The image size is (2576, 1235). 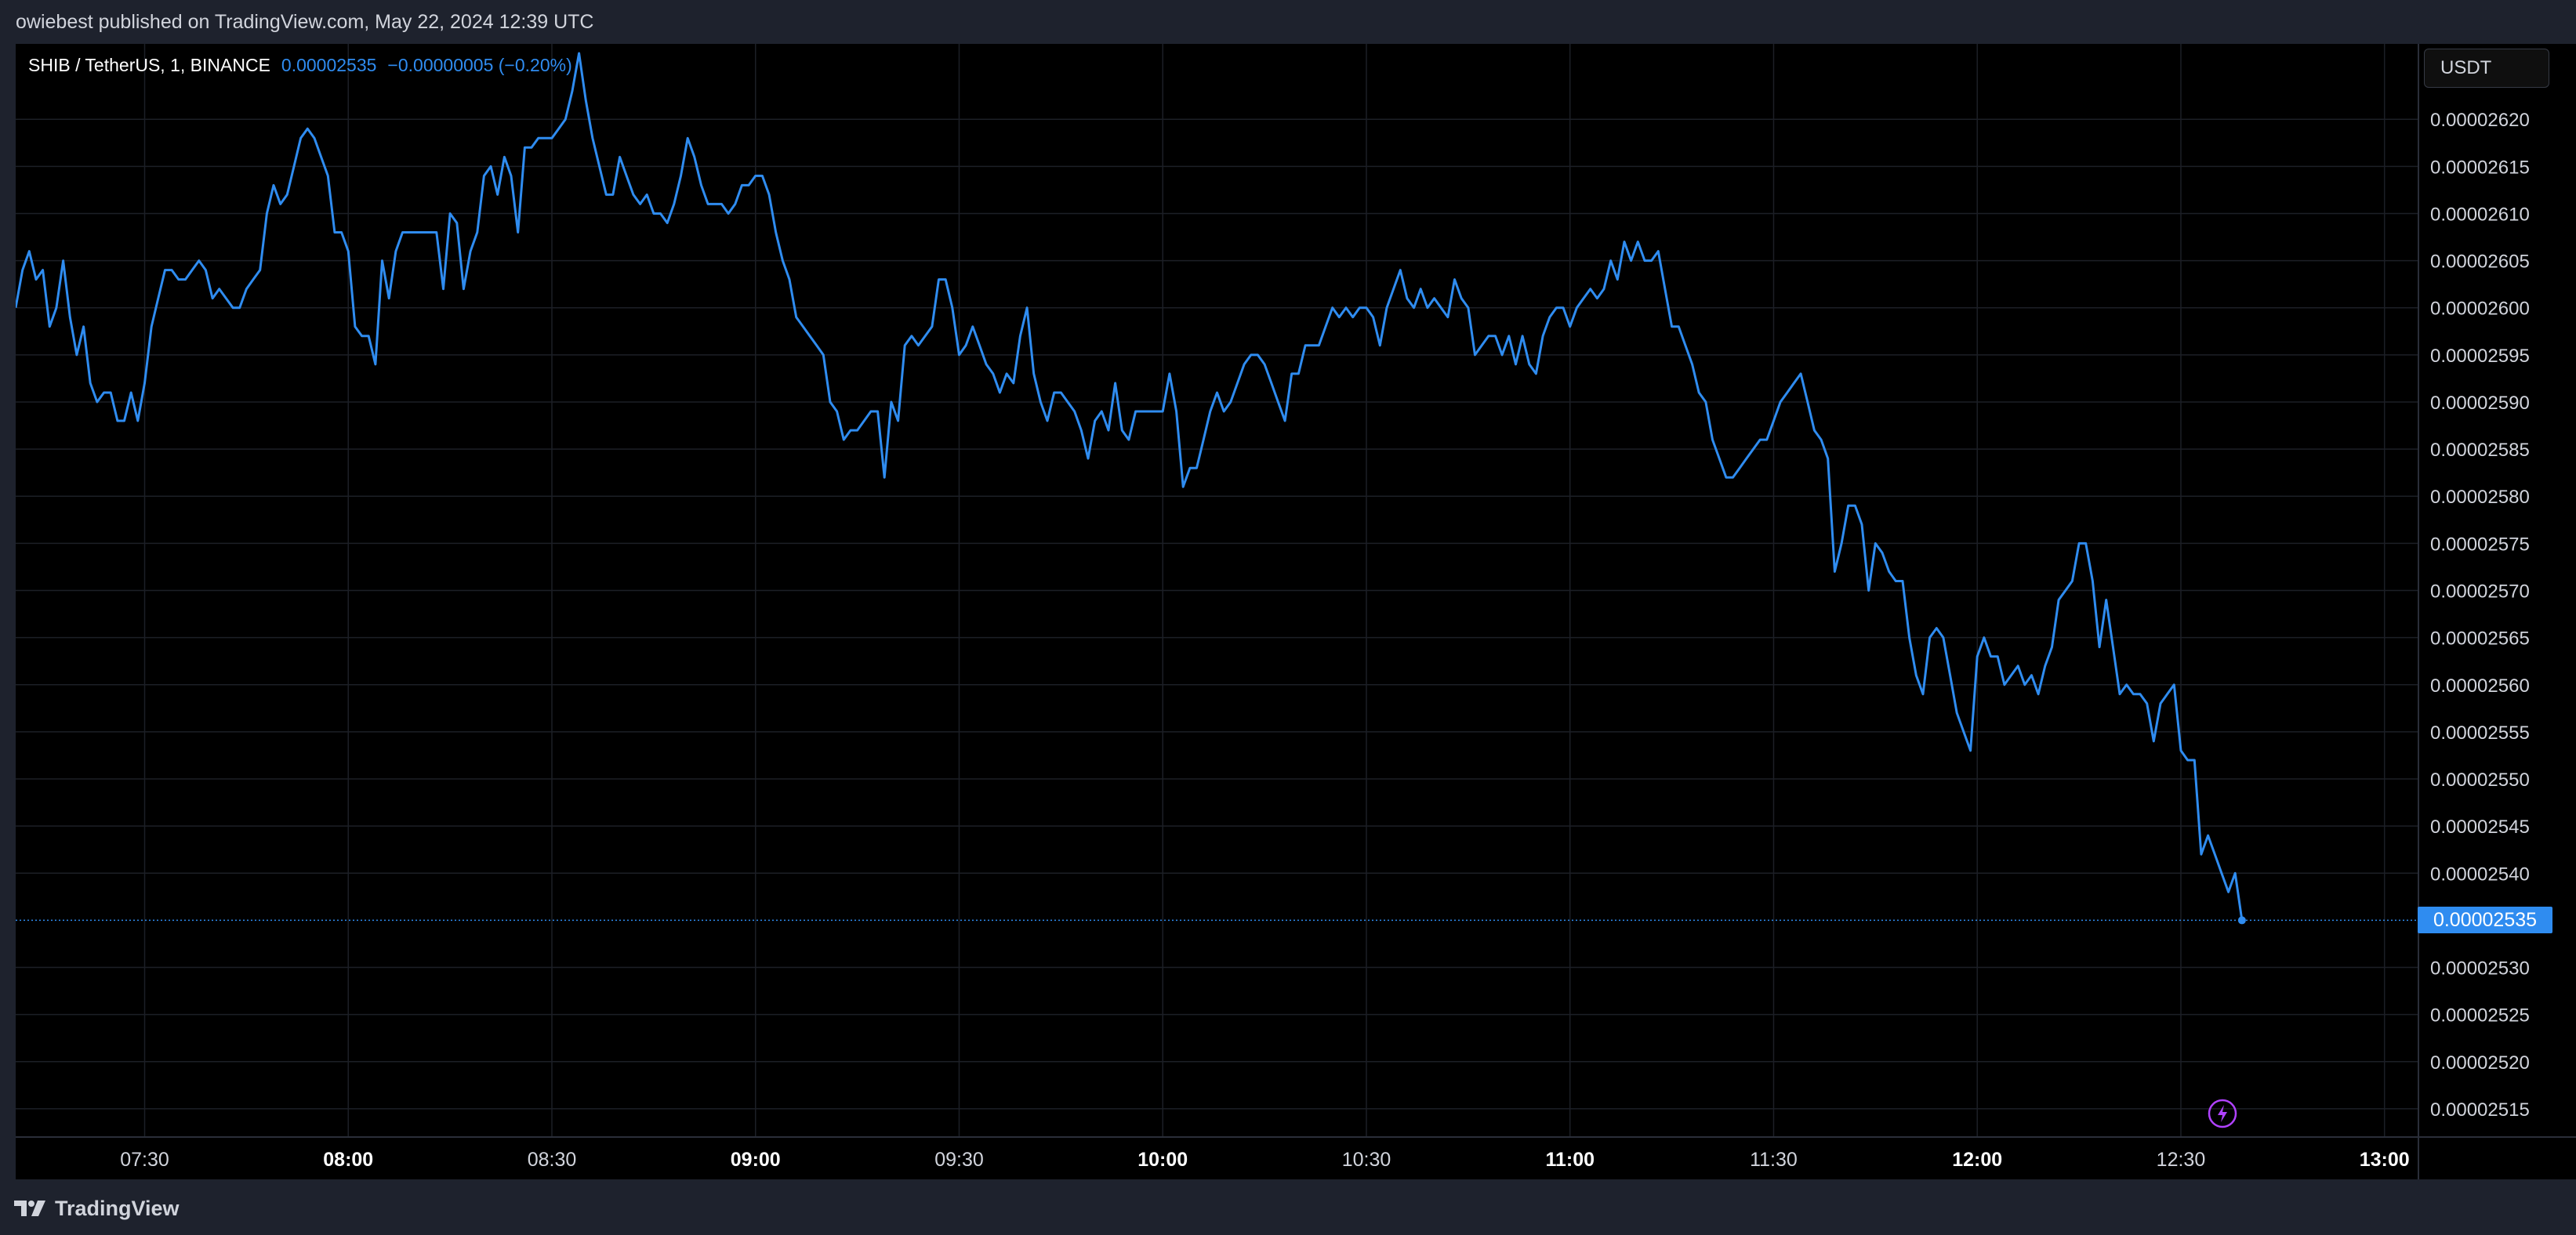 I want to click on y-tick-label: 0.00002575, so click(x=2480, y=544).